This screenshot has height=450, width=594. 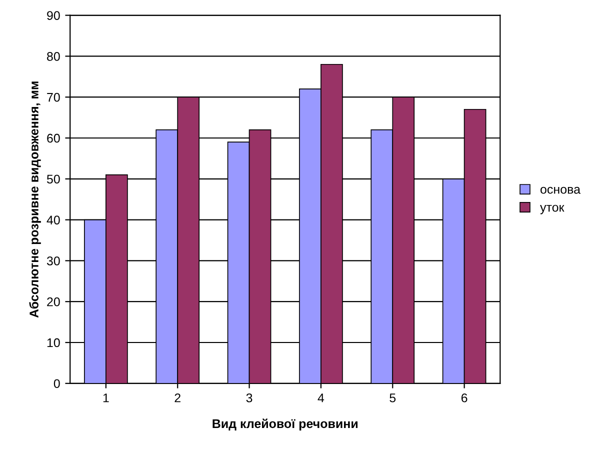 I want to click on y-tick-label: 10, so click(x=53, y=343).